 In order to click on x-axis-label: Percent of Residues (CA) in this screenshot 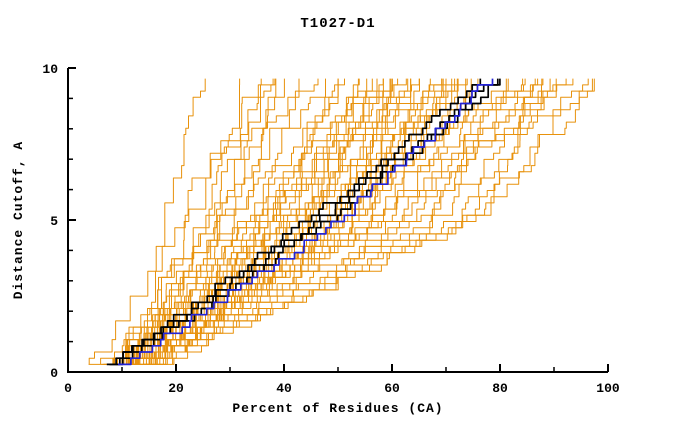, I will do `click(337, 408)`.